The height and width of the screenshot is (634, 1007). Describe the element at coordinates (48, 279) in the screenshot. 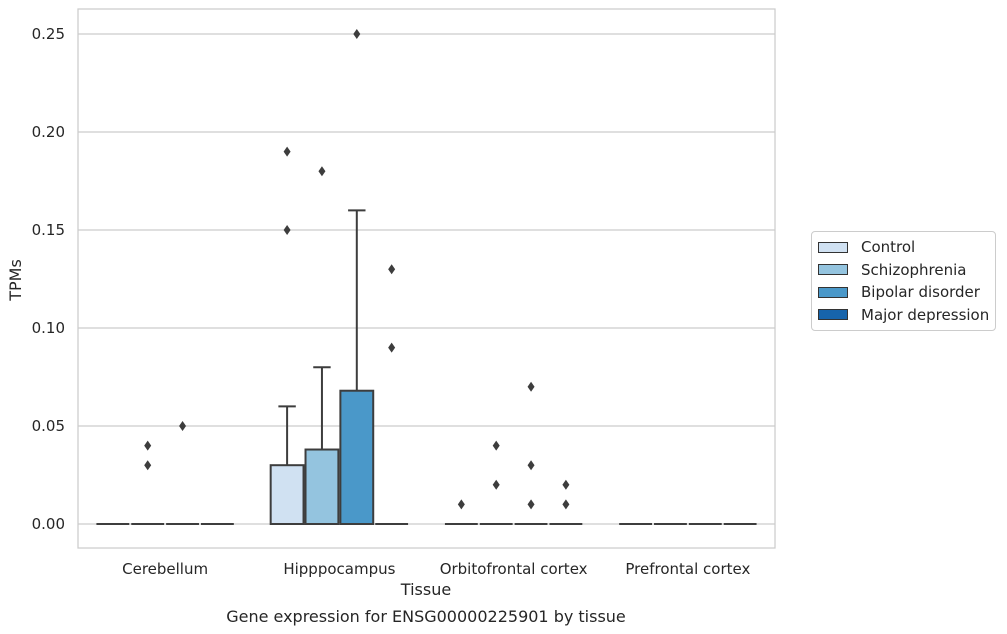

I see `y-tick-labels: 0.00 0.05 0.10 0.15 0.20 0.25` at that location.